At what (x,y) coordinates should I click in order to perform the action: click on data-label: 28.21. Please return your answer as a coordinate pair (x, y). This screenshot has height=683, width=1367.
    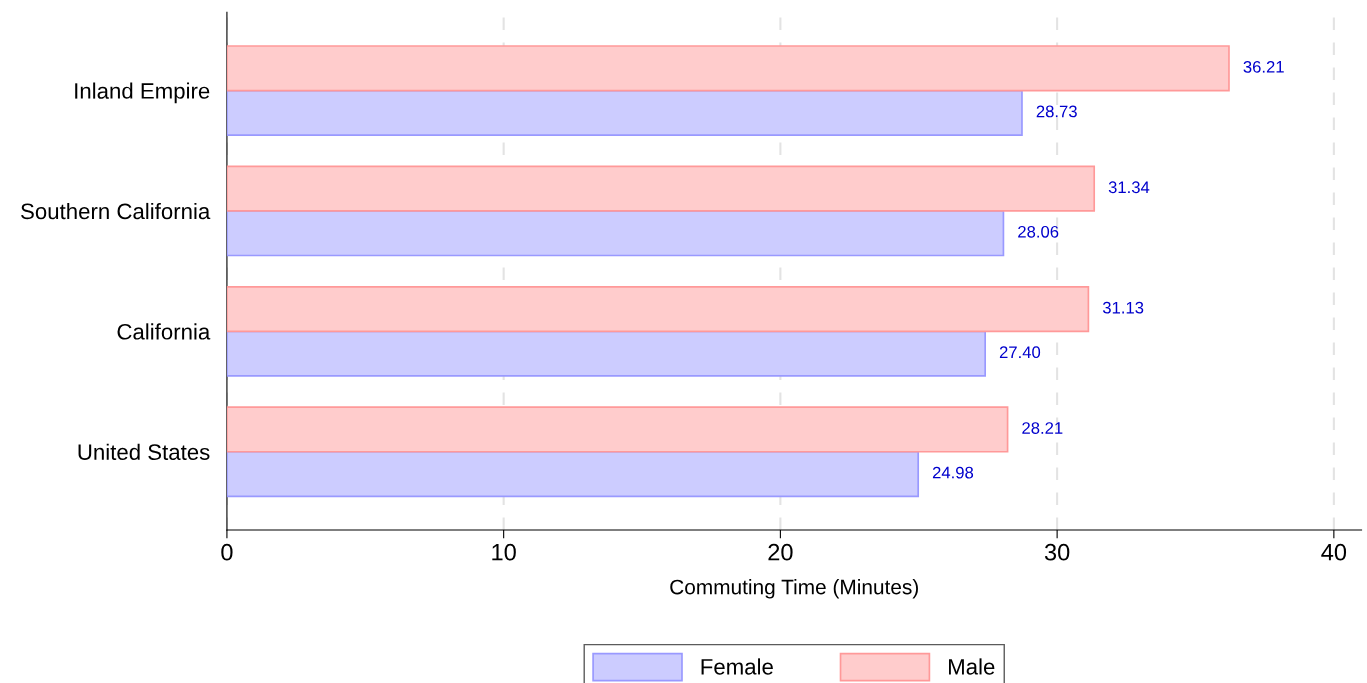
    Looking at the image, I should click on (1042, 428).